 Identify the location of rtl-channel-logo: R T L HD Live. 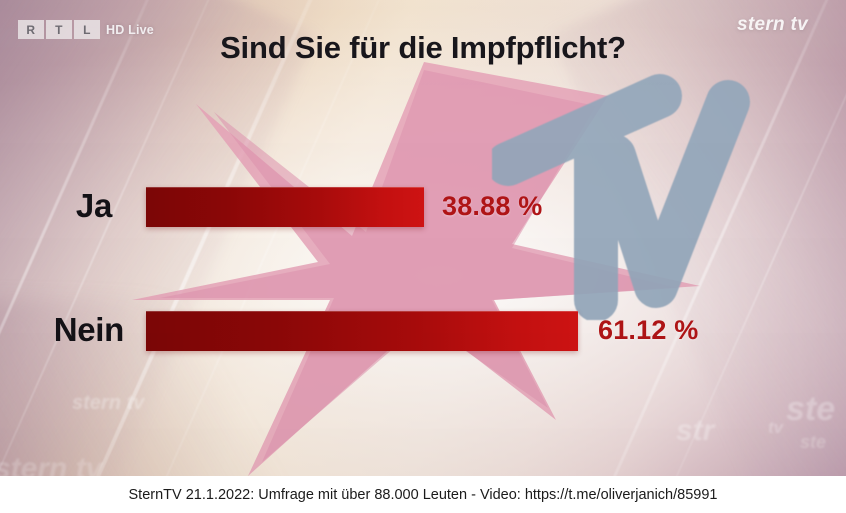
(86, 29).